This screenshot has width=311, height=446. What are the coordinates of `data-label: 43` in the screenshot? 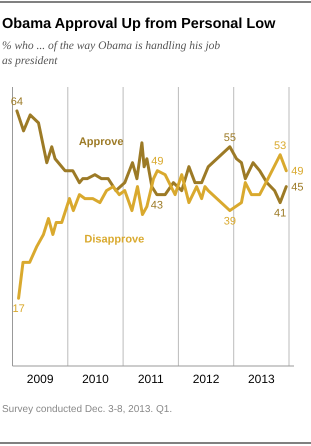 It's located at (156, 206).